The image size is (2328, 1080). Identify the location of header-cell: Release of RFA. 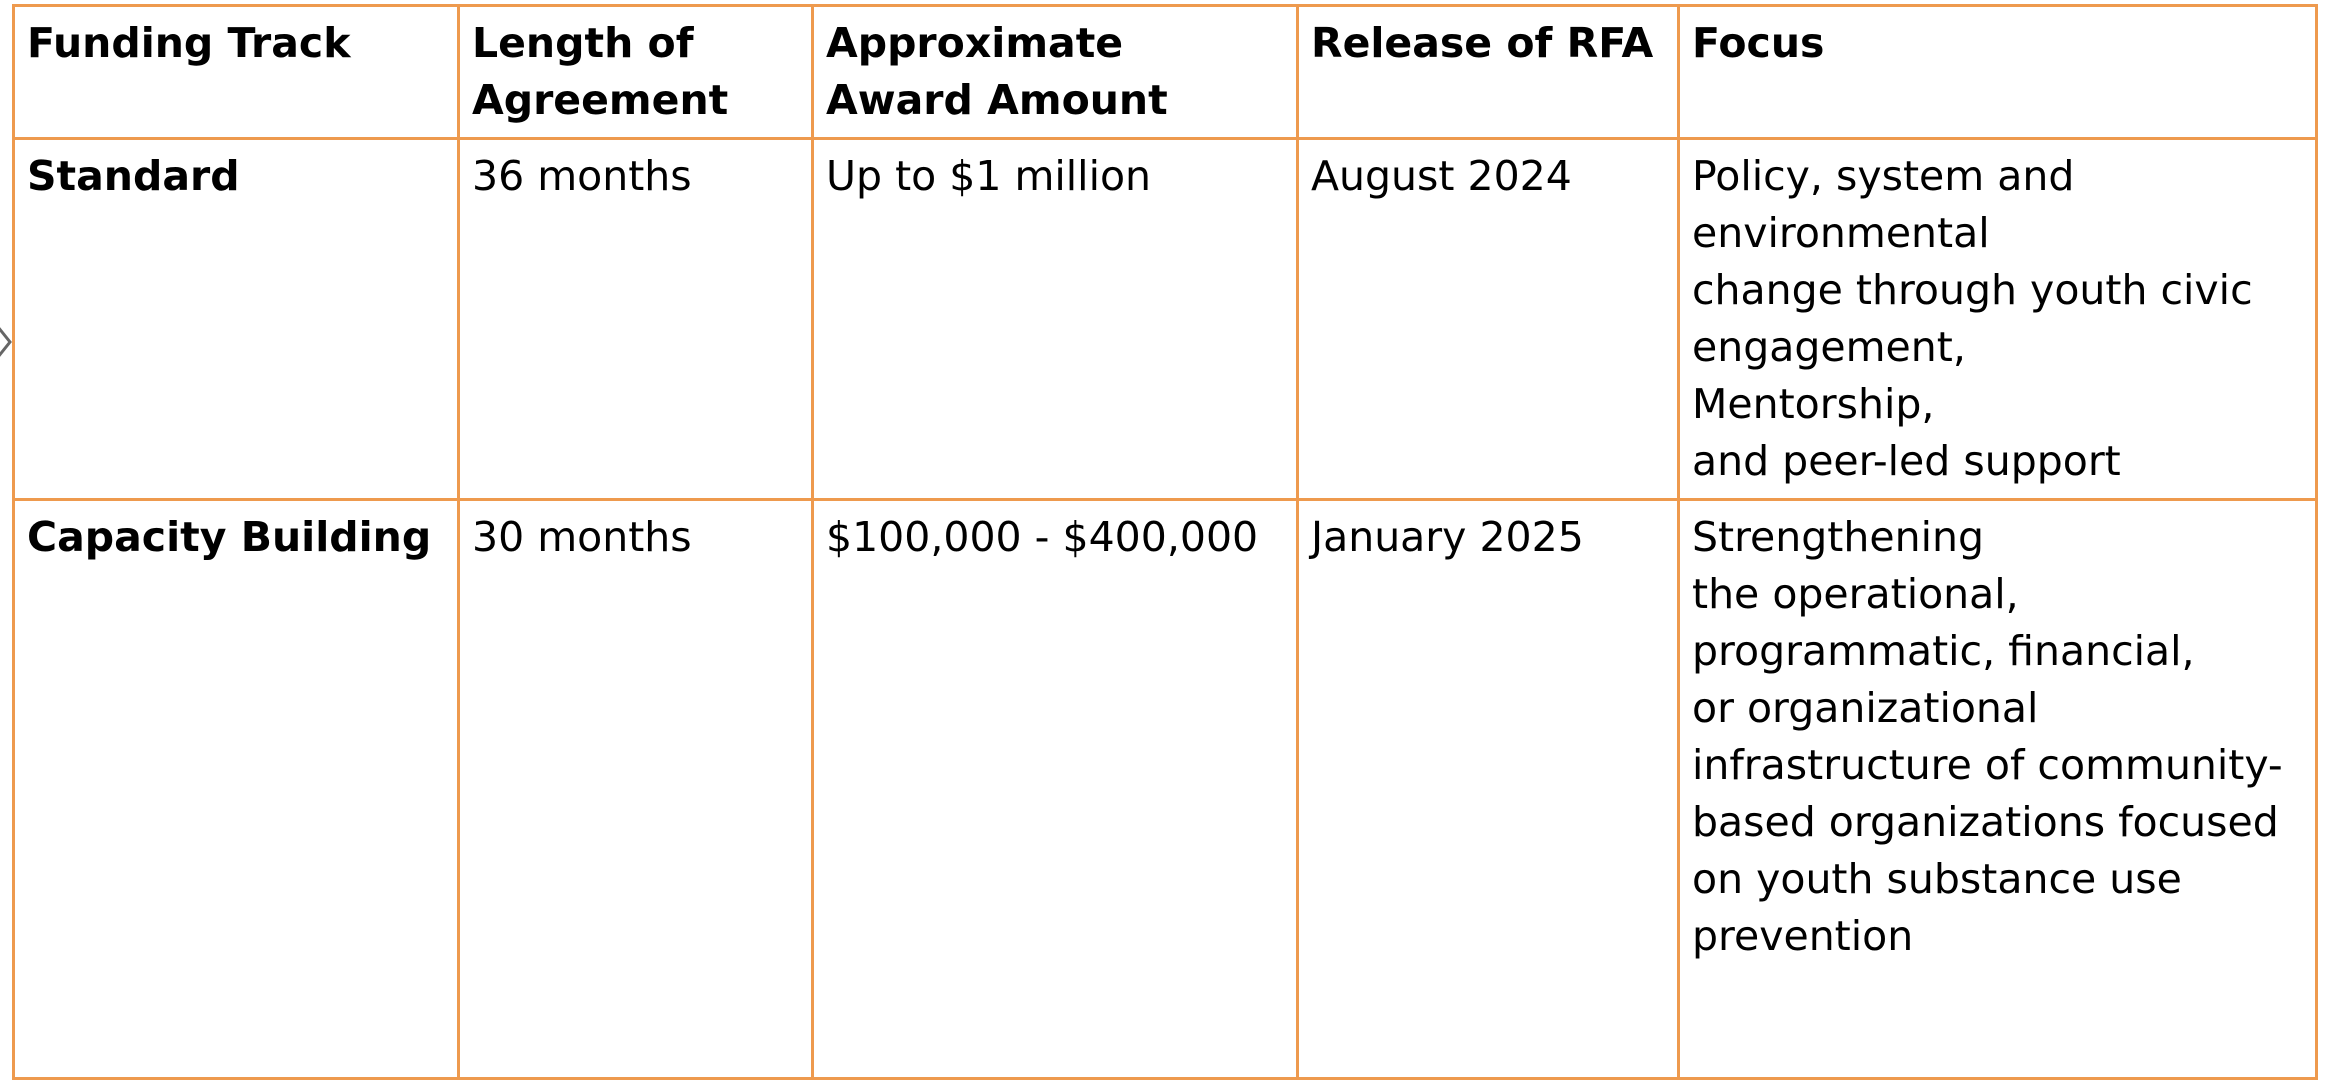
(1488, 72).